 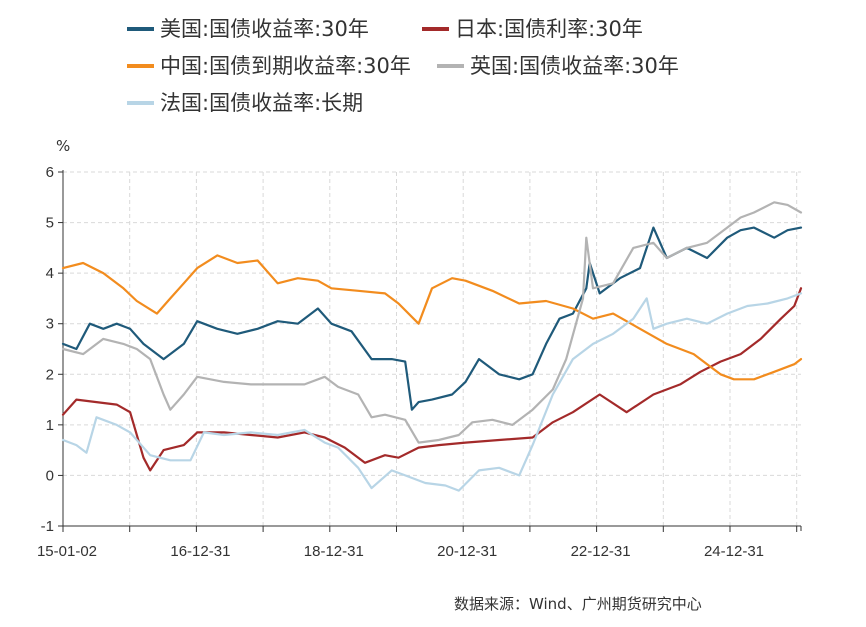 I want to click on y-tick-label: 4, so click(x=50, y=273).